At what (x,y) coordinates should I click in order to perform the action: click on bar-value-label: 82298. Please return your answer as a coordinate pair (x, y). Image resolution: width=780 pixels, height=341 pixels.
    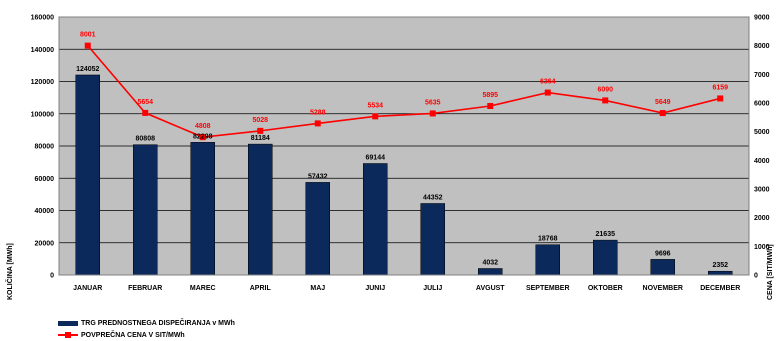
    Looking at the image, I should click on (203, 136).